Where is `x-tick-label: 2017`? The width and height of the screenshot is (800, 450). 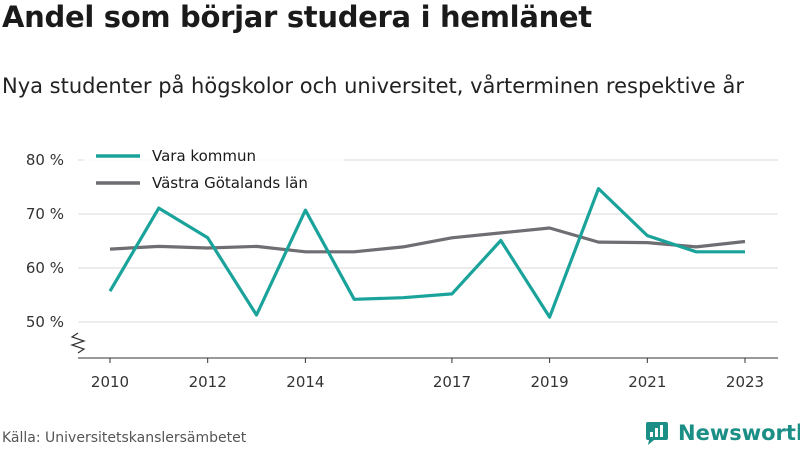
x-tick-label: 2017 is located at coordinates (452, 382).